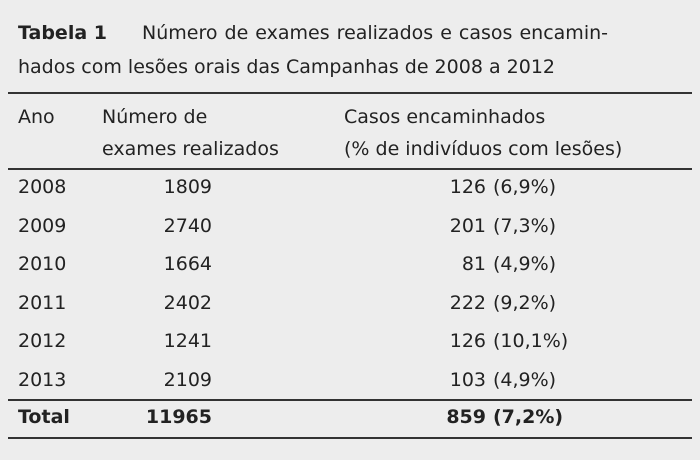 The image size is (700, 460). Describe the element at coordinates (187, 341) in the screenshot. I see `table-cell: 1241` at that location.